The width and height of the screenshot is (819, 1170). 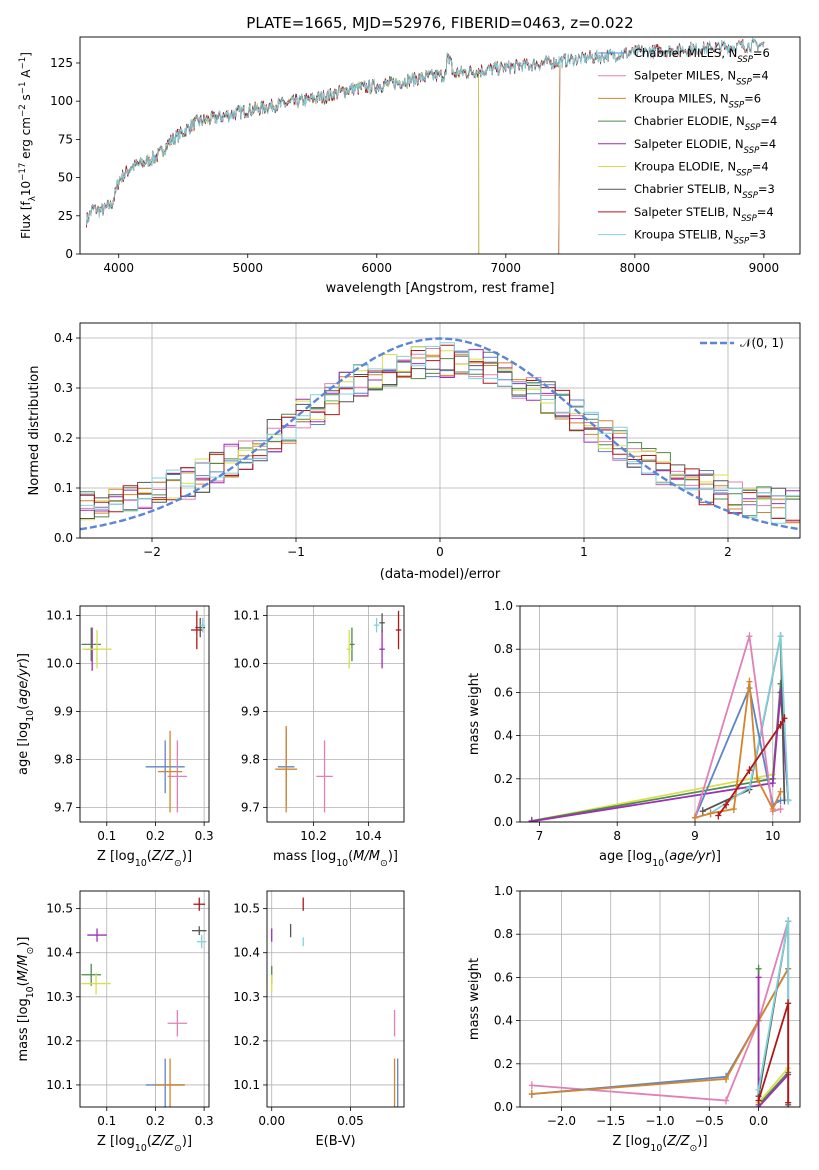 What do you see at coordinates (141, 863) in the screenshot?
I see `age-vs-Z-x-label-part: 10` at bounding box center [141, 863].